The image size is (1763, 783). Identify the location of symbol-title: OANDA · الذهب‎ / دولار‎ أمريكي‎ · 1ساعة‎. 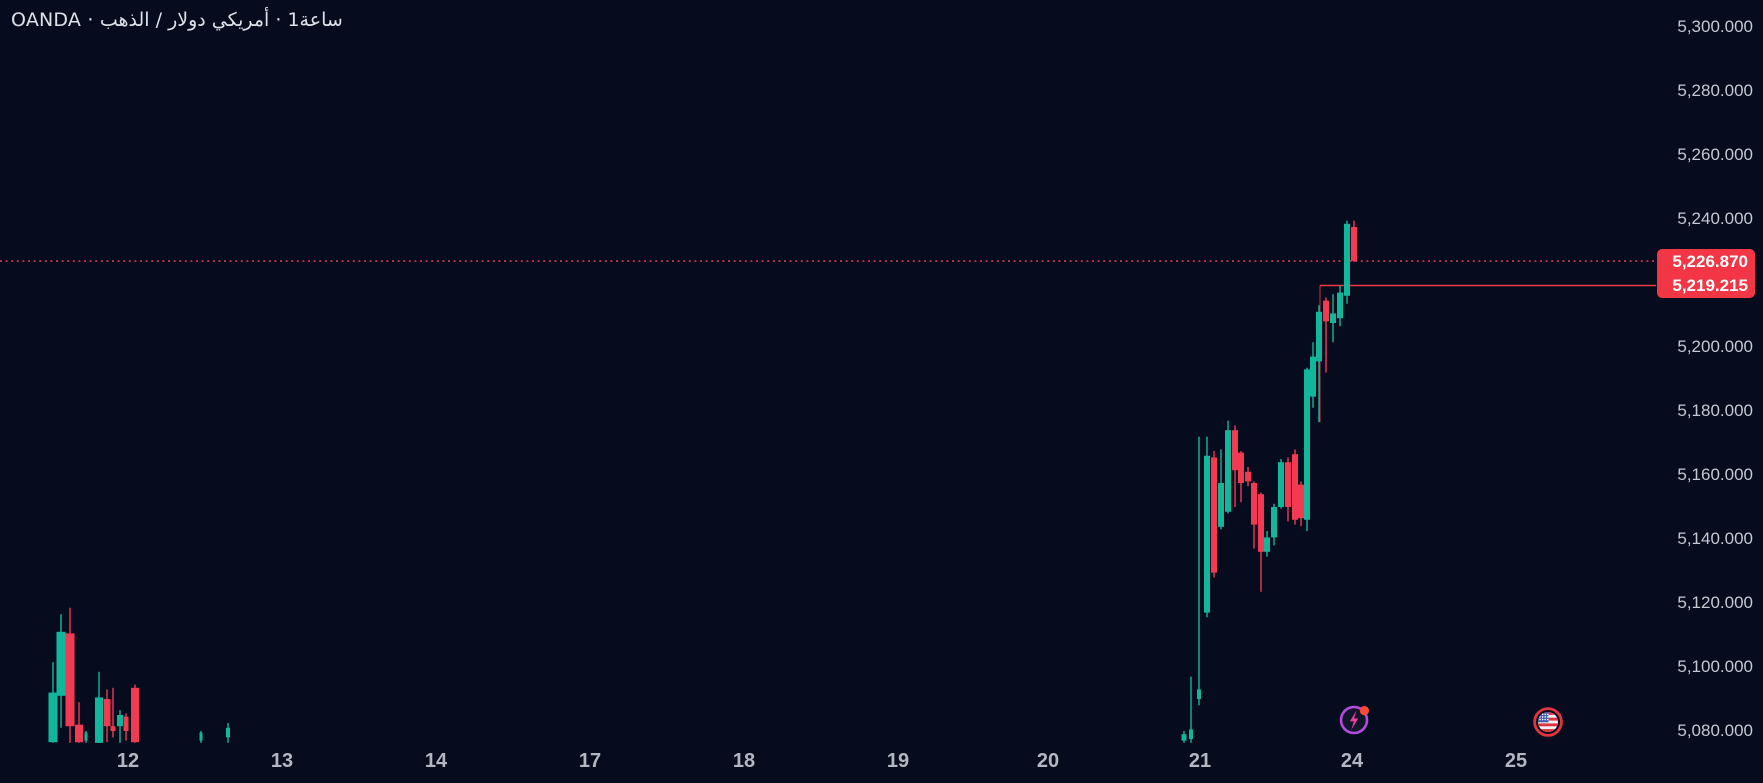
(177, 20).